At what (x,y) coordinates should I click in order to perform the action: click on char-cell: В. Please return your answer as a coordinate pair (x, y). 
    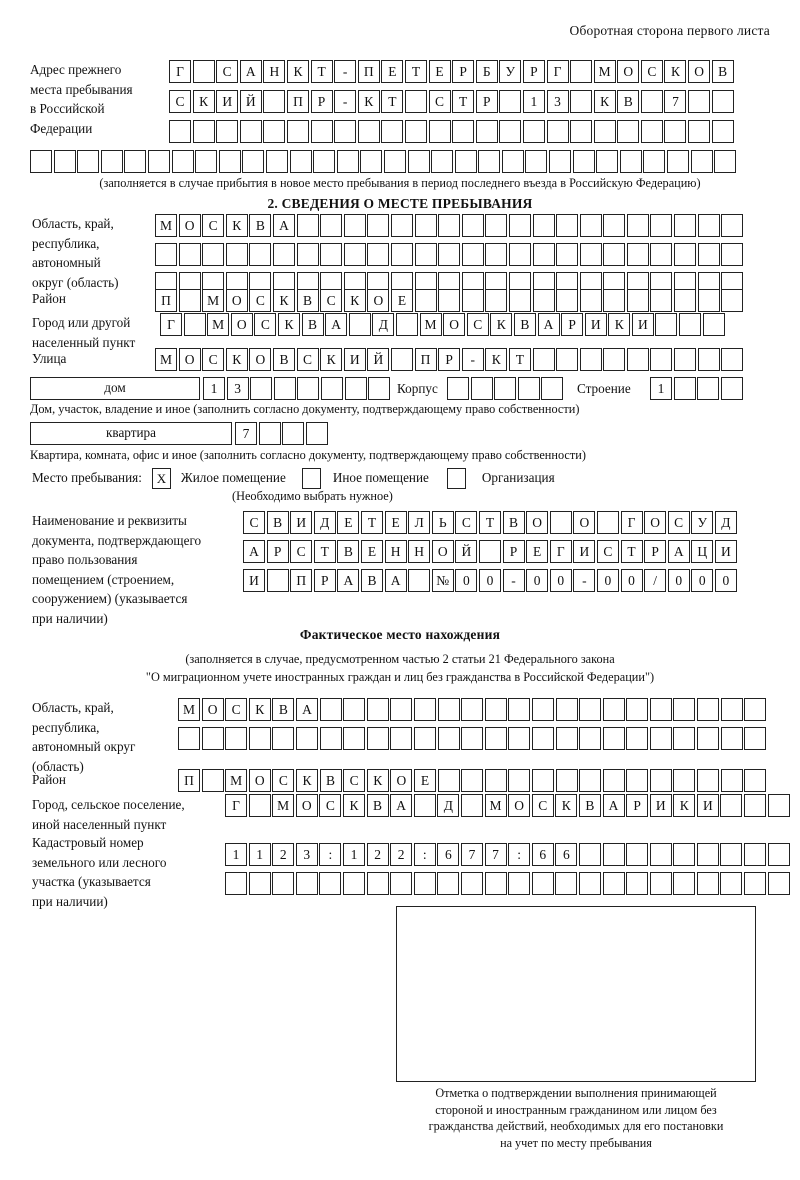
    Looking at the image, I should click on (312, 324).